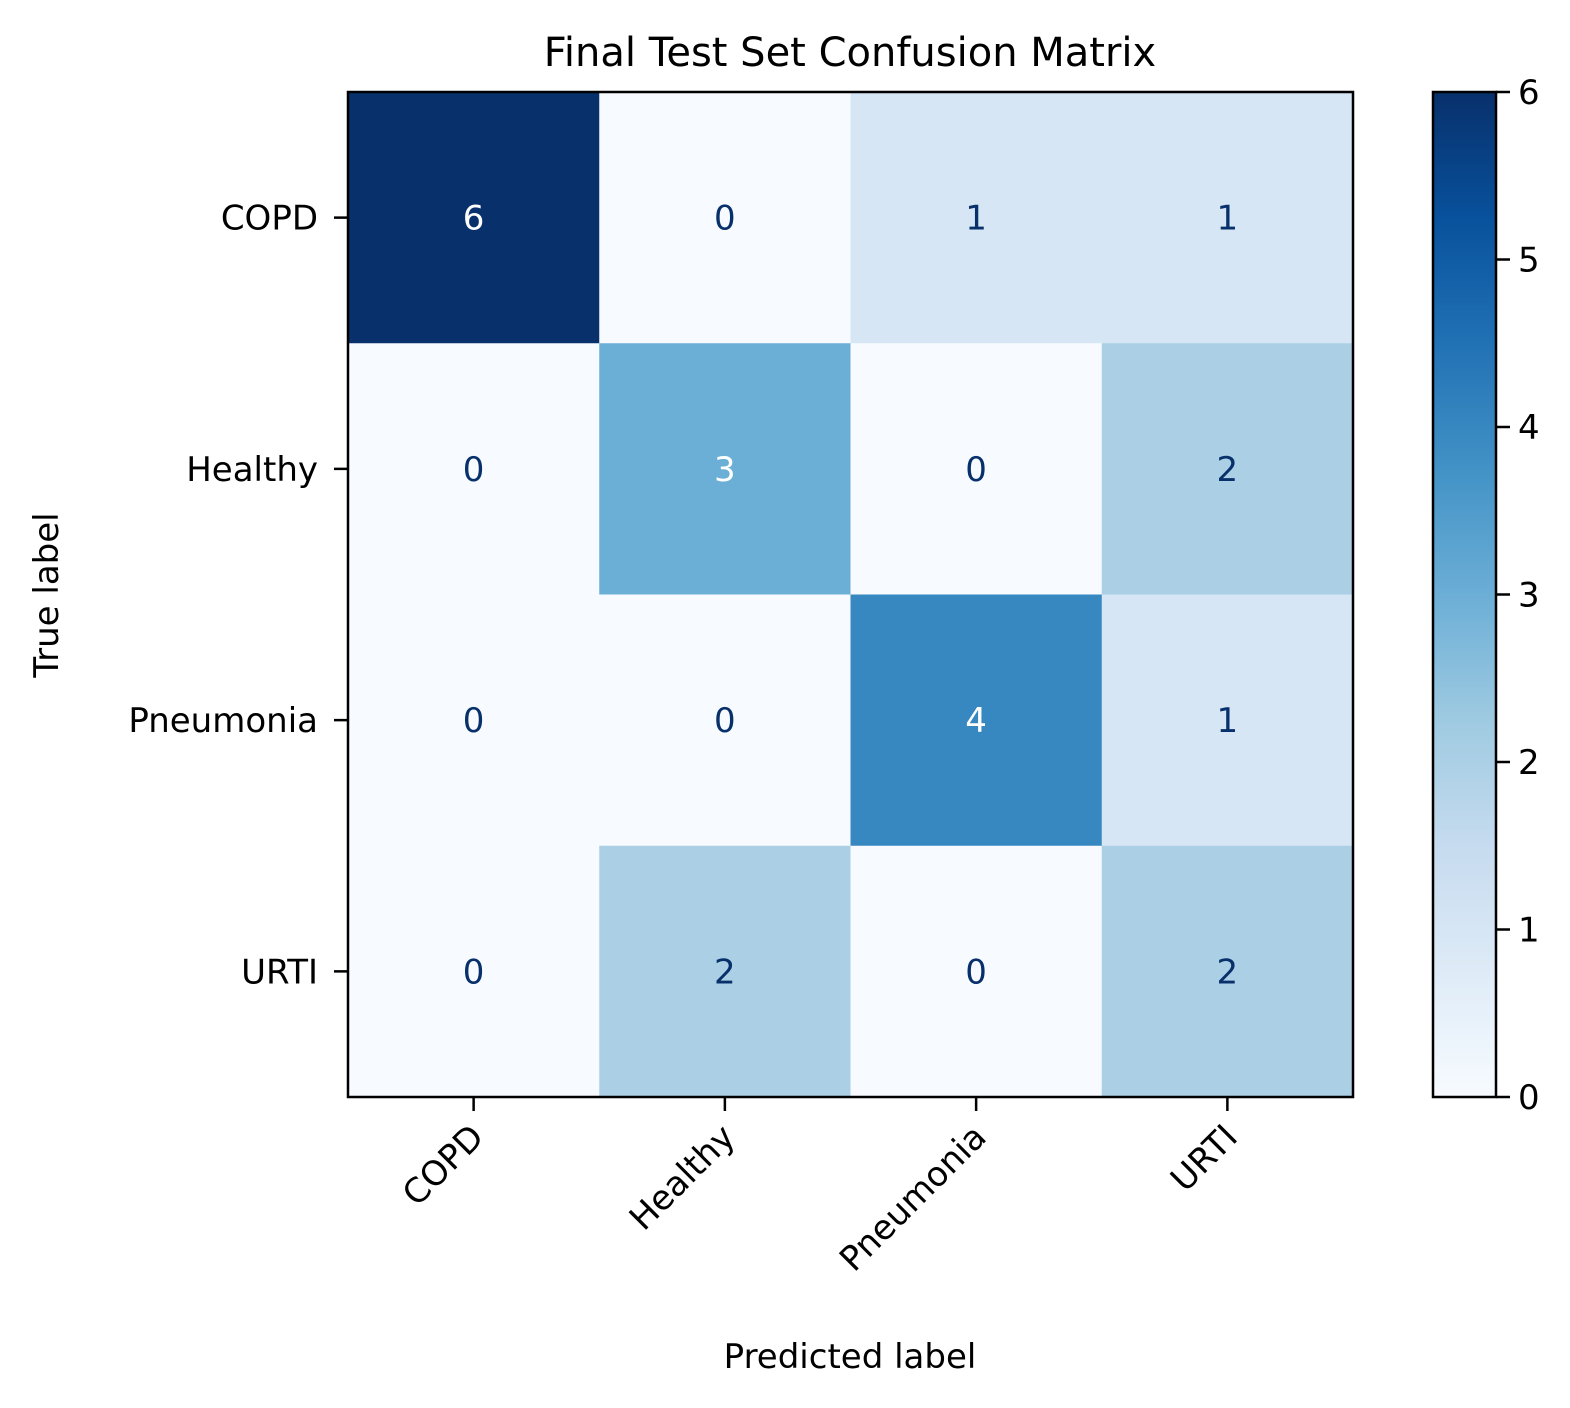 The height and width of the screenshot is (1408, 1570). What do you see at coordinates (279, 972) in the screenshot?
I see `y-tick-label: URTI` at bounding box center [279, 972].